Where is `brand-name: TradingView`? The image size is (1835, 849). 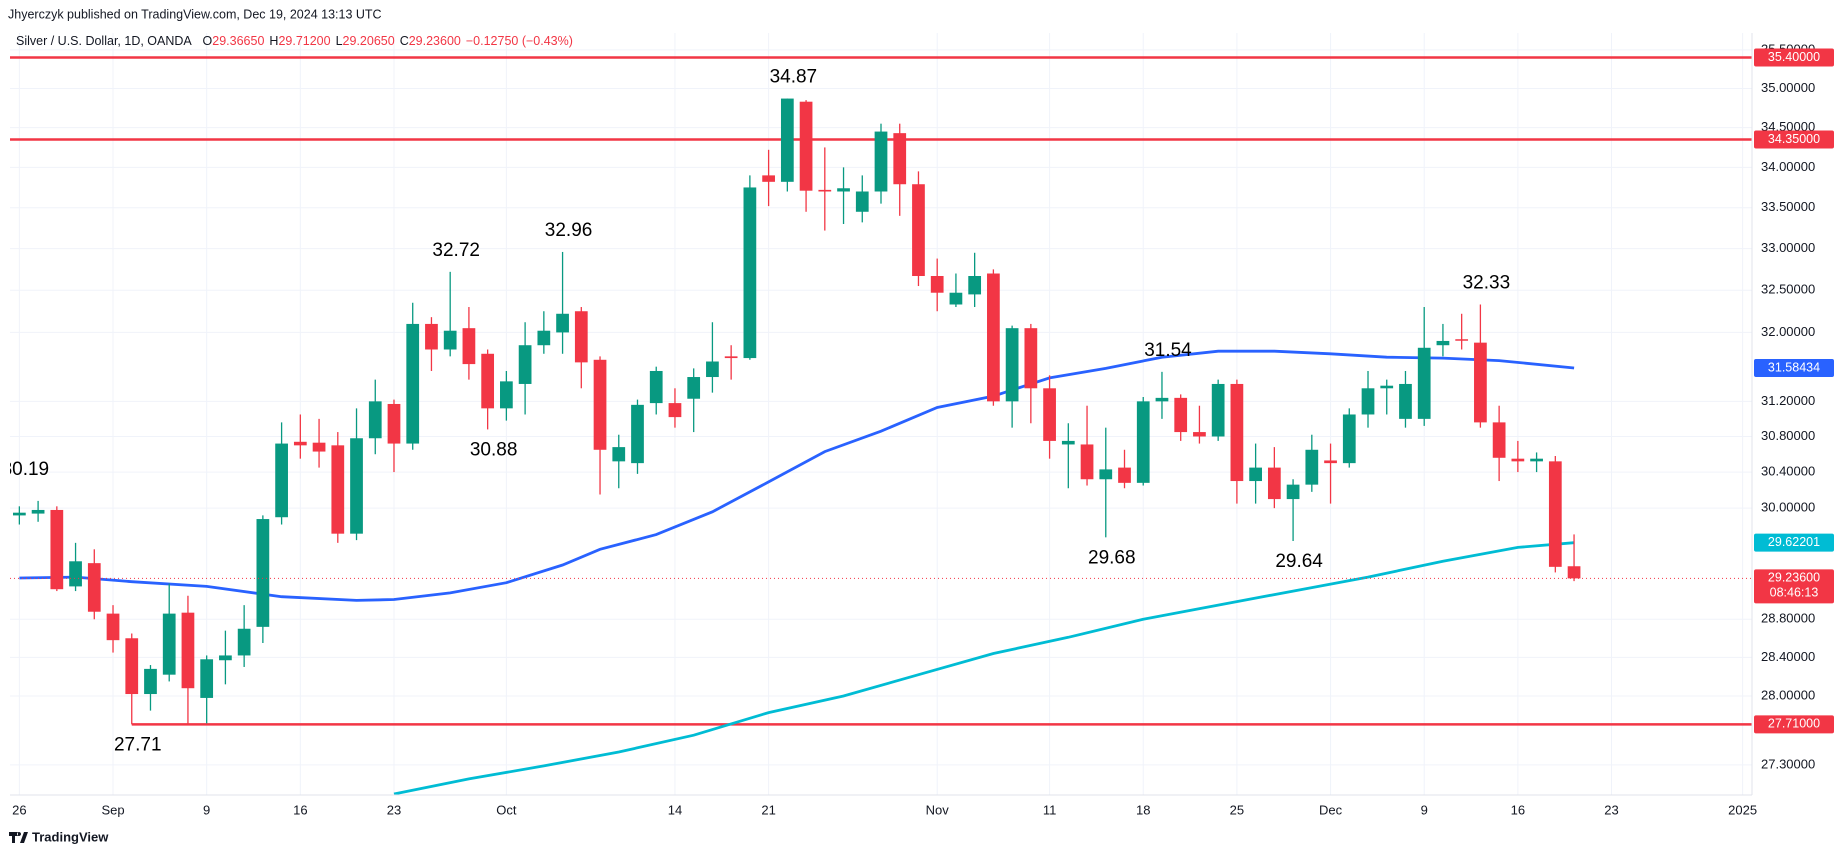 brand-name: TradingView is located at coordinates (70, 836).